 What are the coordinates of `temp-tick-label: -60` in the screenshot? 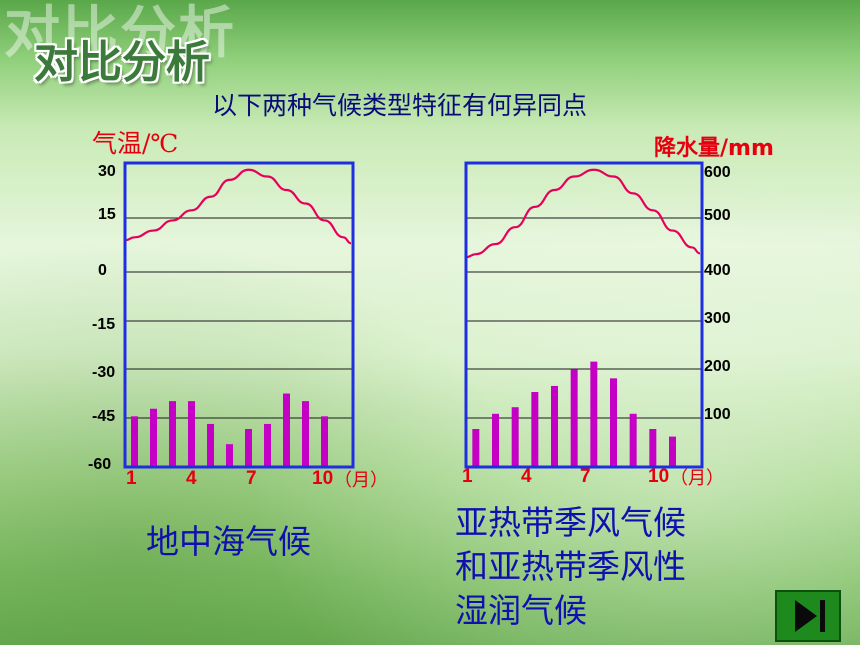 It's located at (100, 464).